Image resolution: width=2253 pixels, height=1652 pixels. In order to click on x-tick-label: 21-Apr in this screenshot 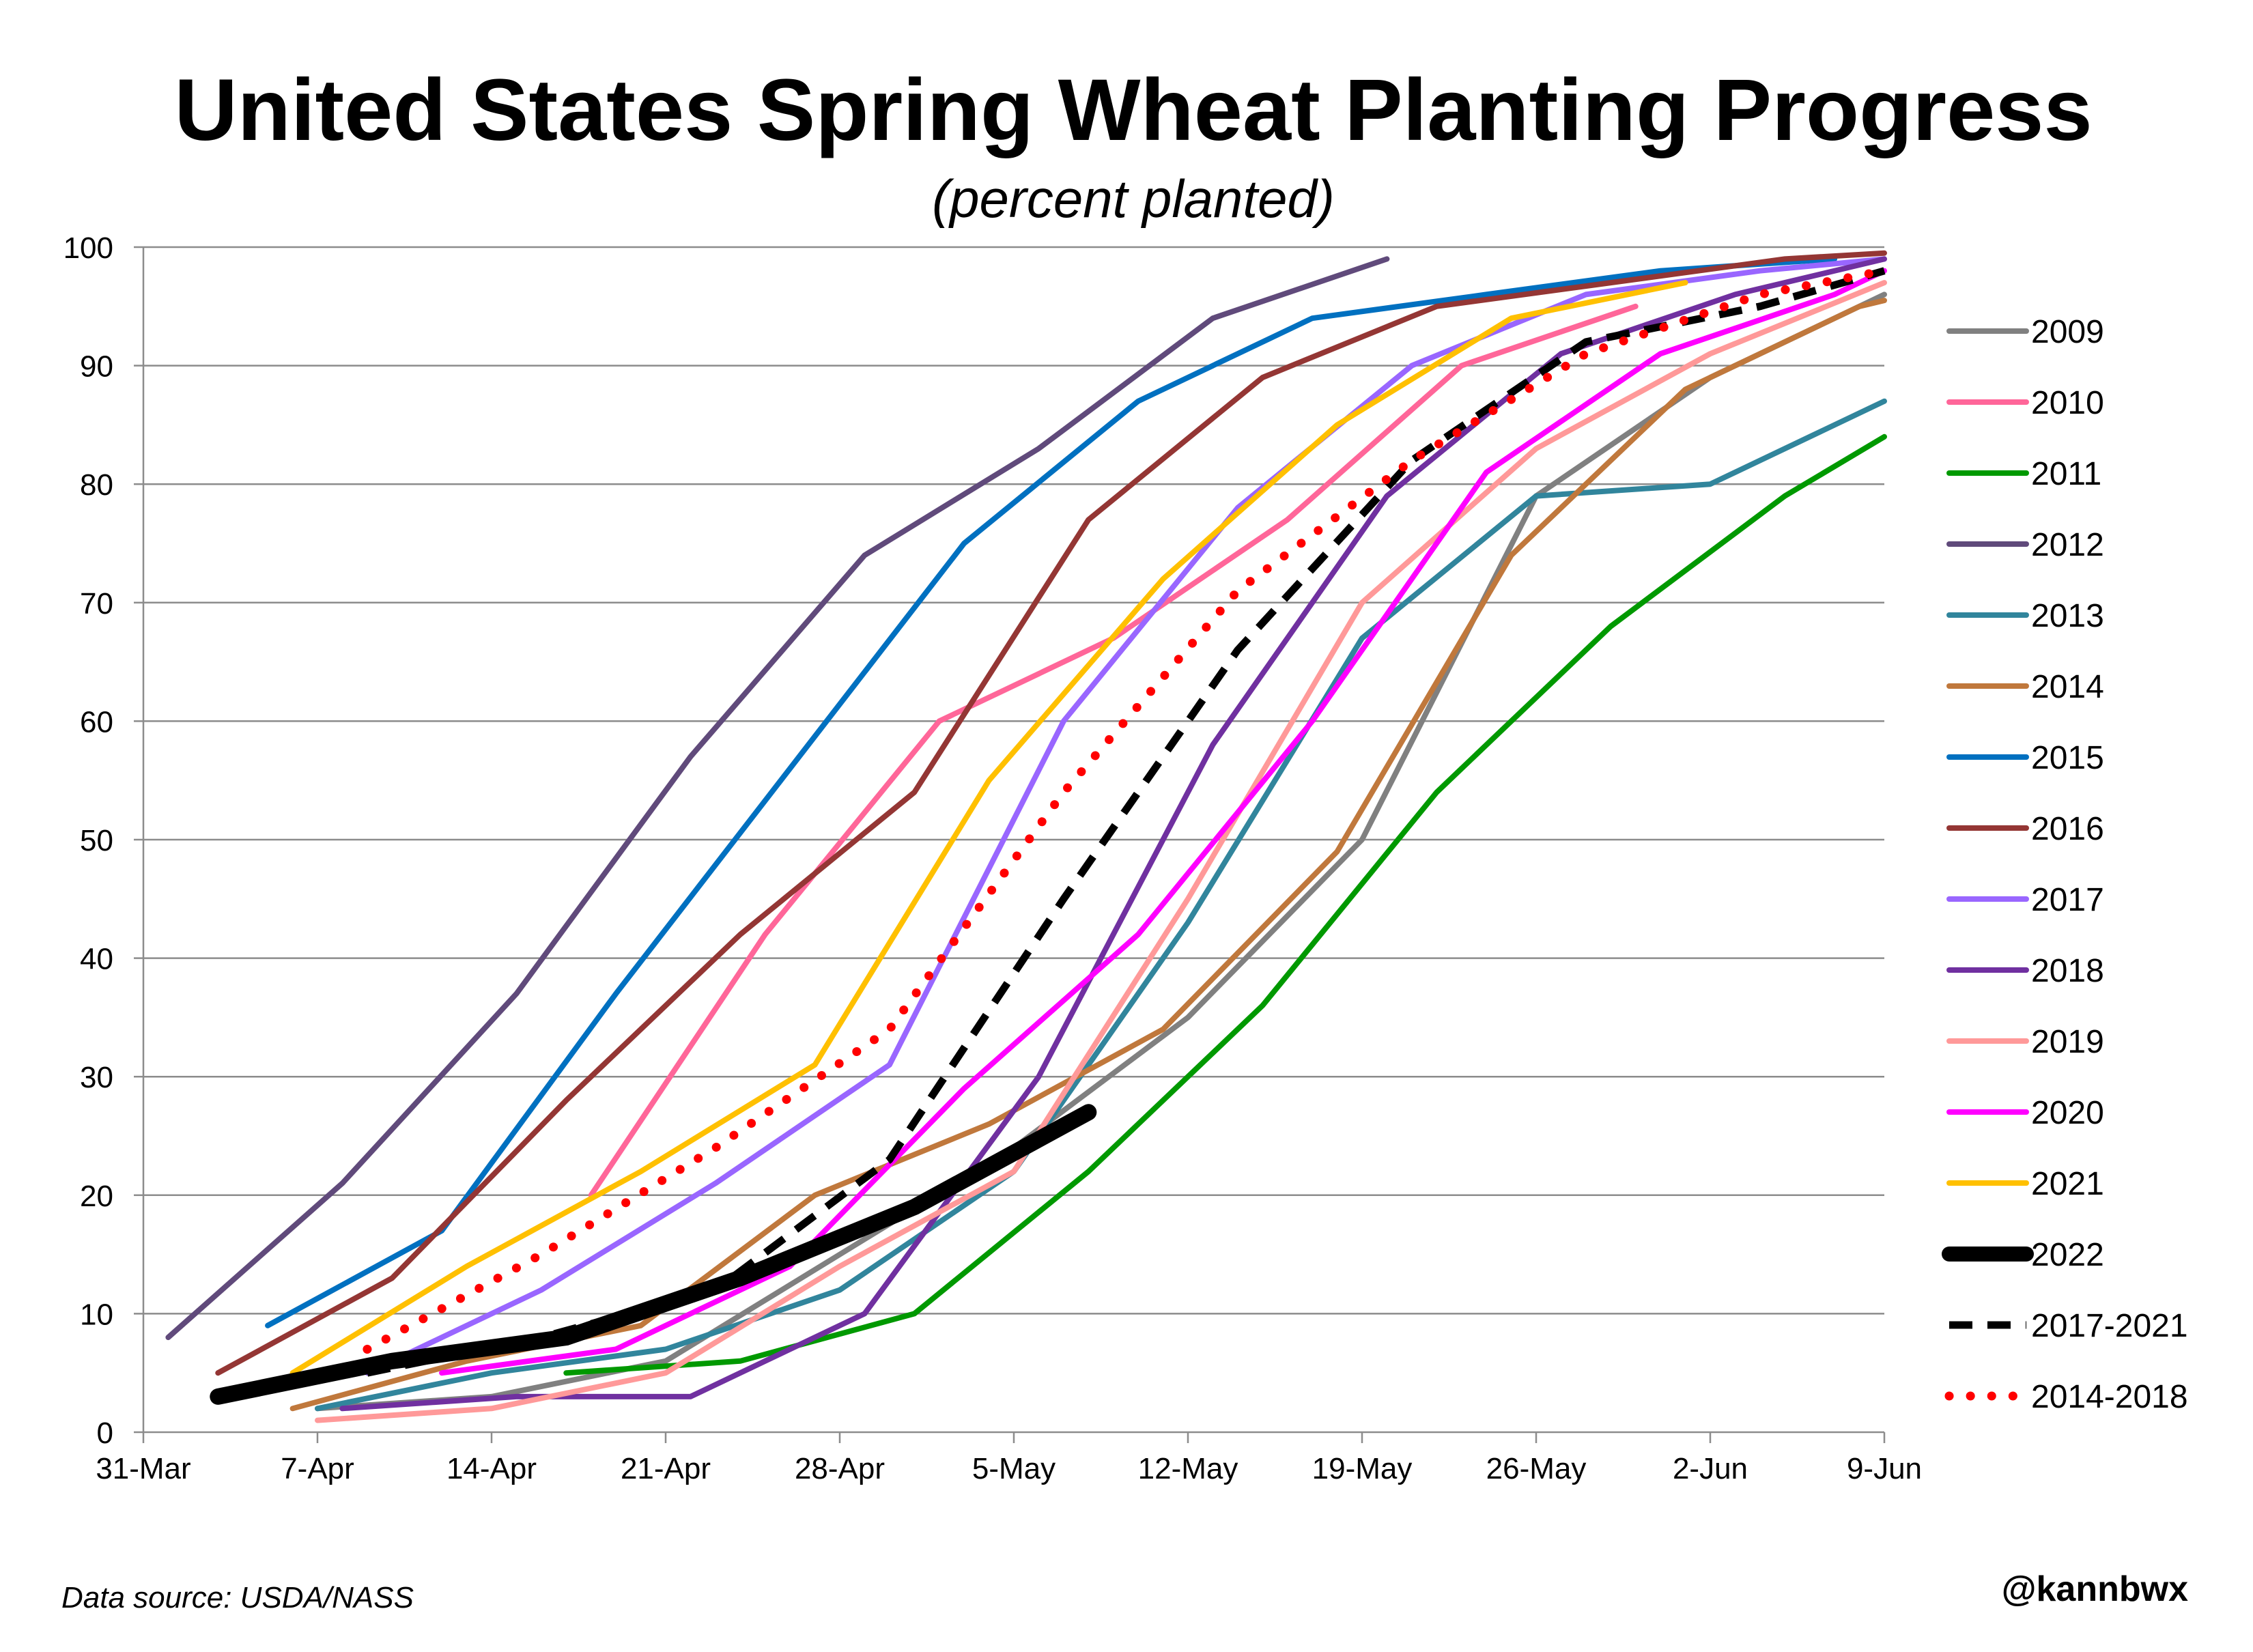, I will do `click(666, 1468)`.